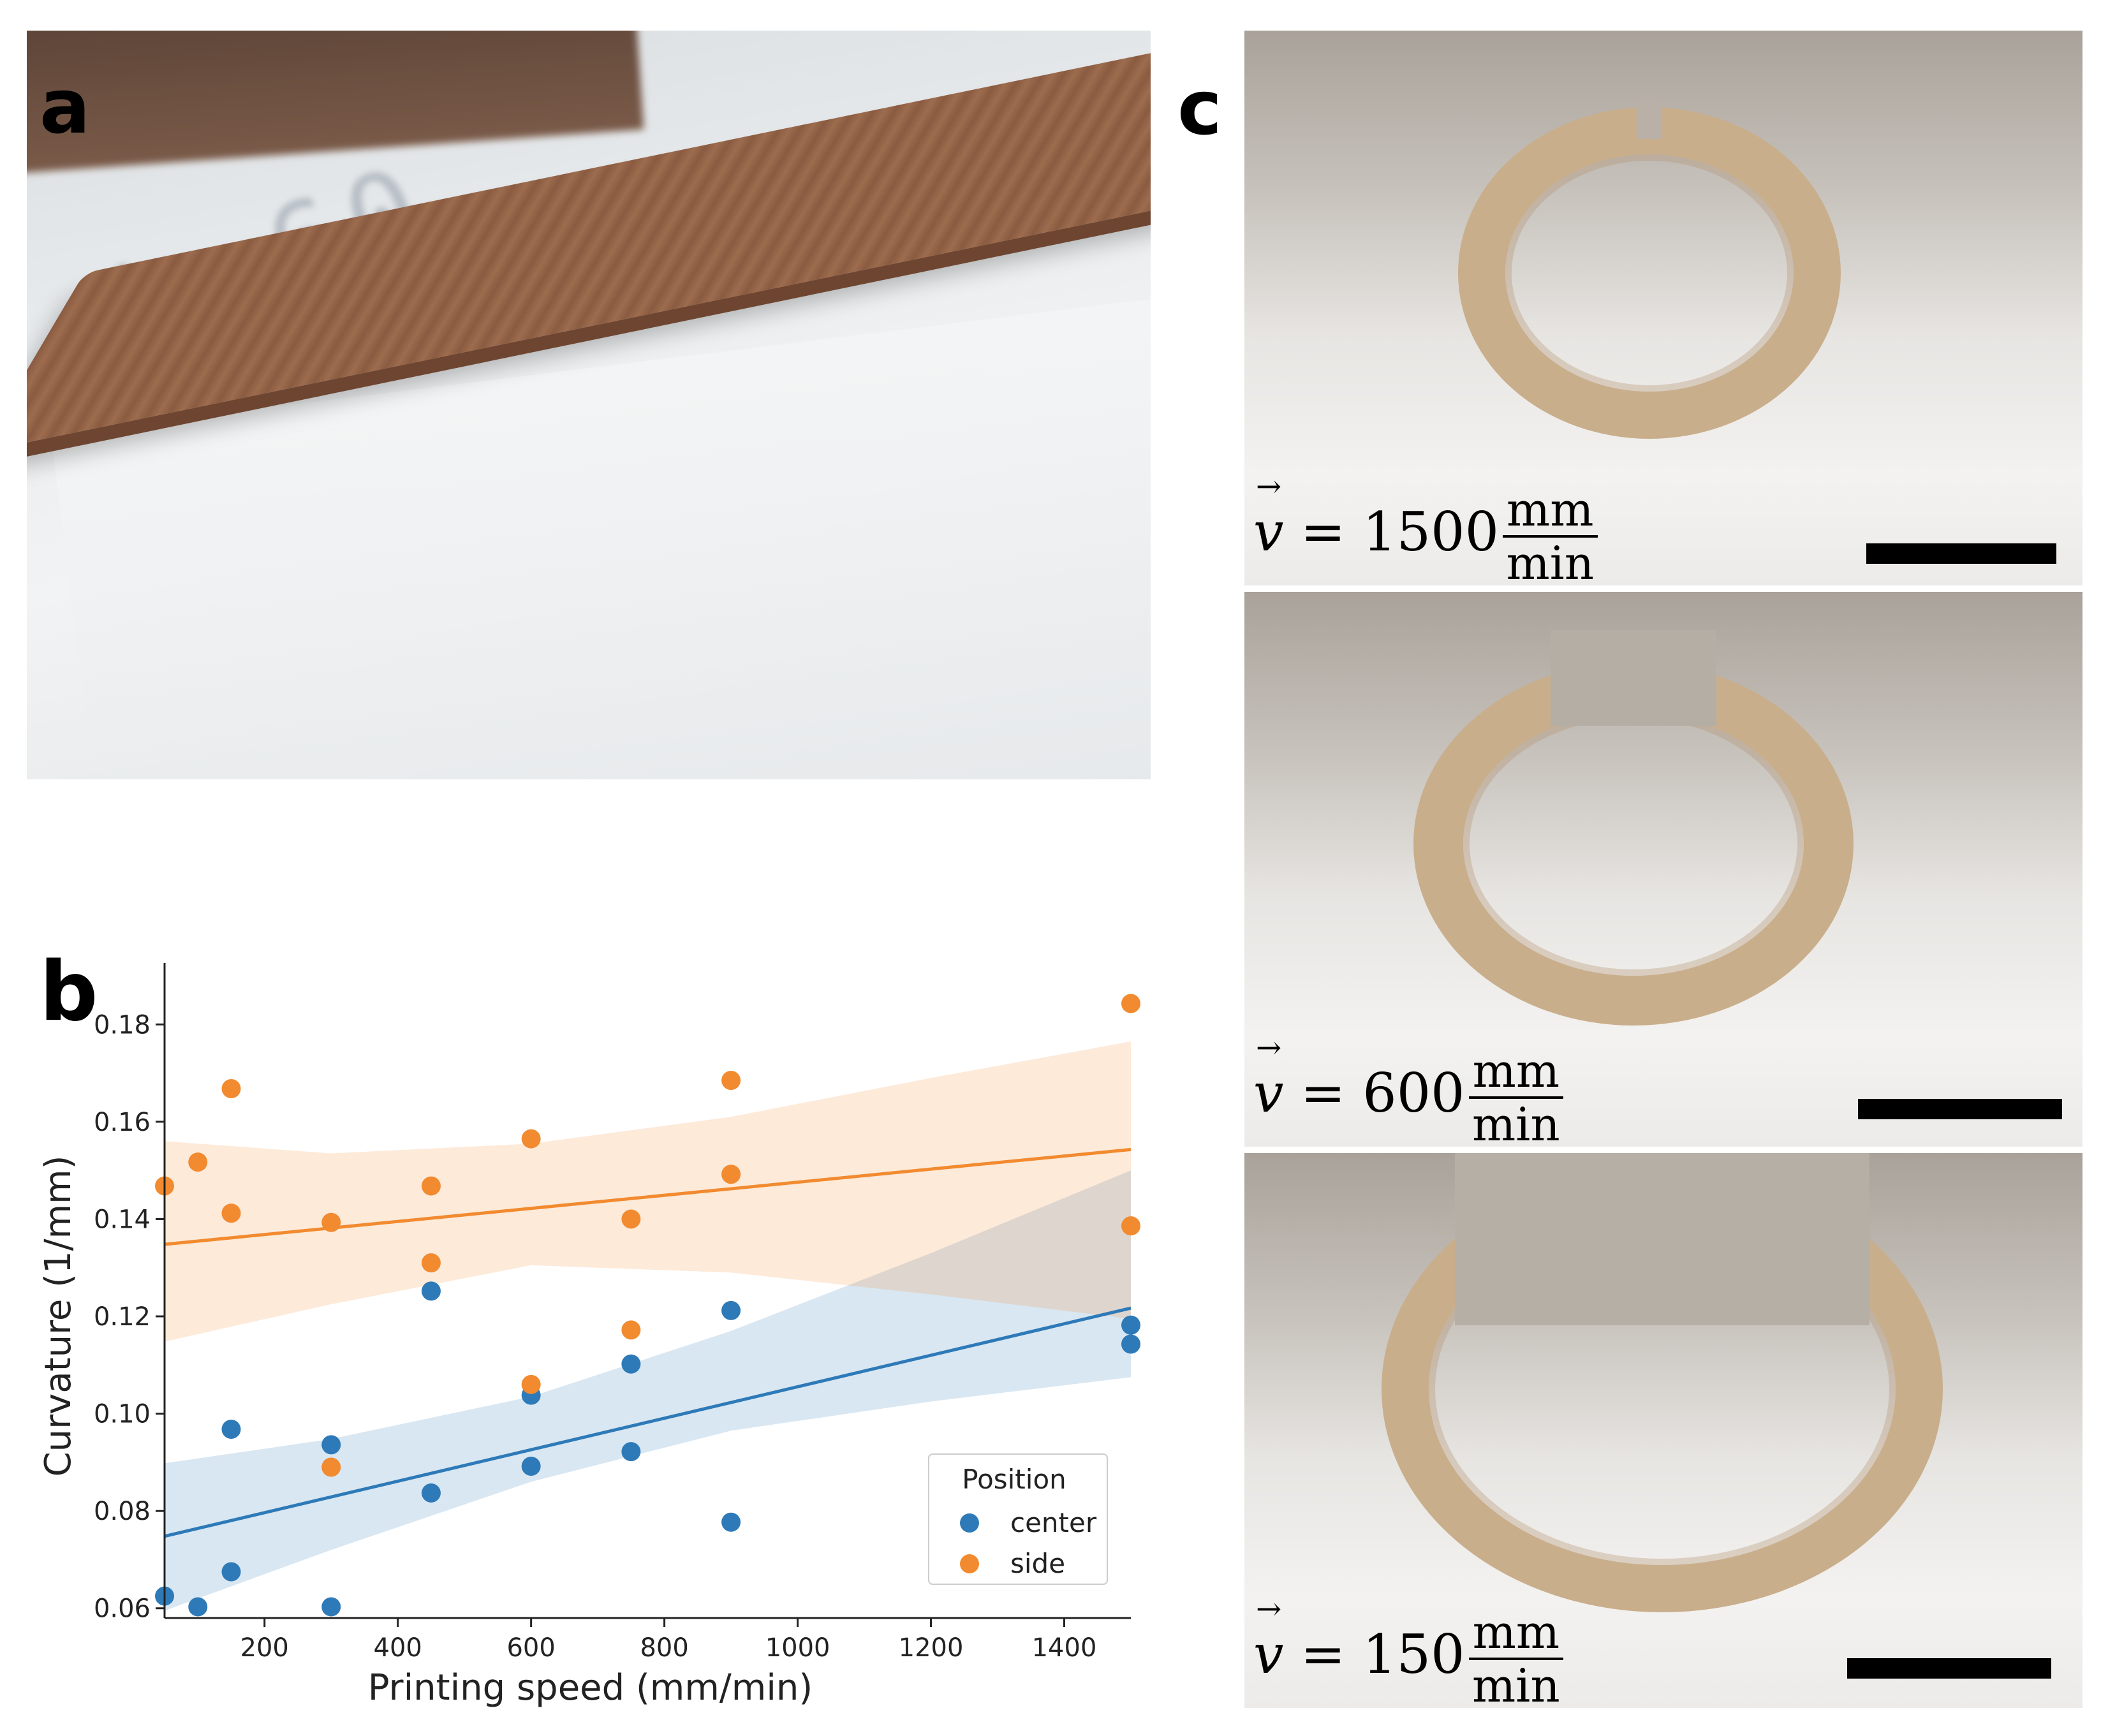 The height and width of the screenshot is (1736, 2101). What do you see at coordinates (65, 107) in the screenshot?
I see `panel-label-a: a` at bounding box center [65, 107].